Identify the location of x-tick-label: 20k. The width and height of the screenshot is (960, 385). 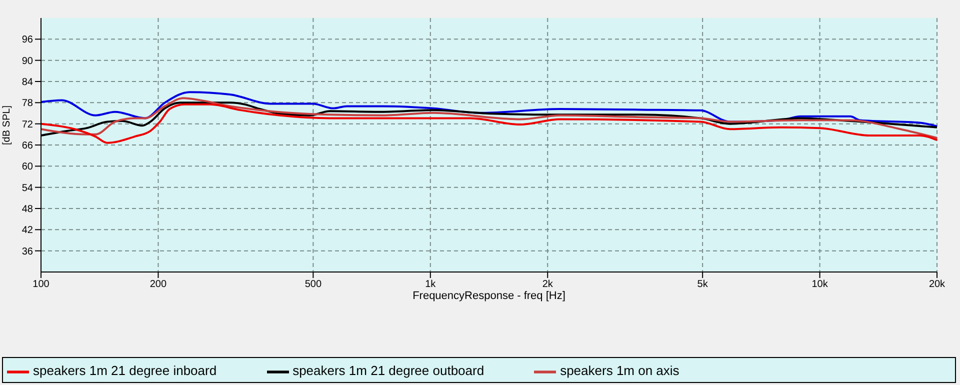
(937, 284).